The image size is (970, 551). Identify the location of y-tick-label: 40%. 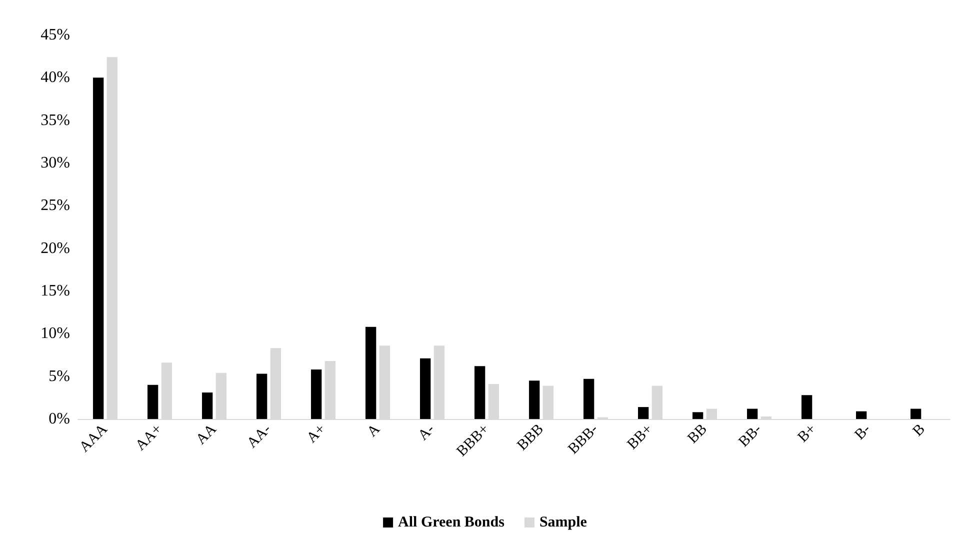
(55, 77).